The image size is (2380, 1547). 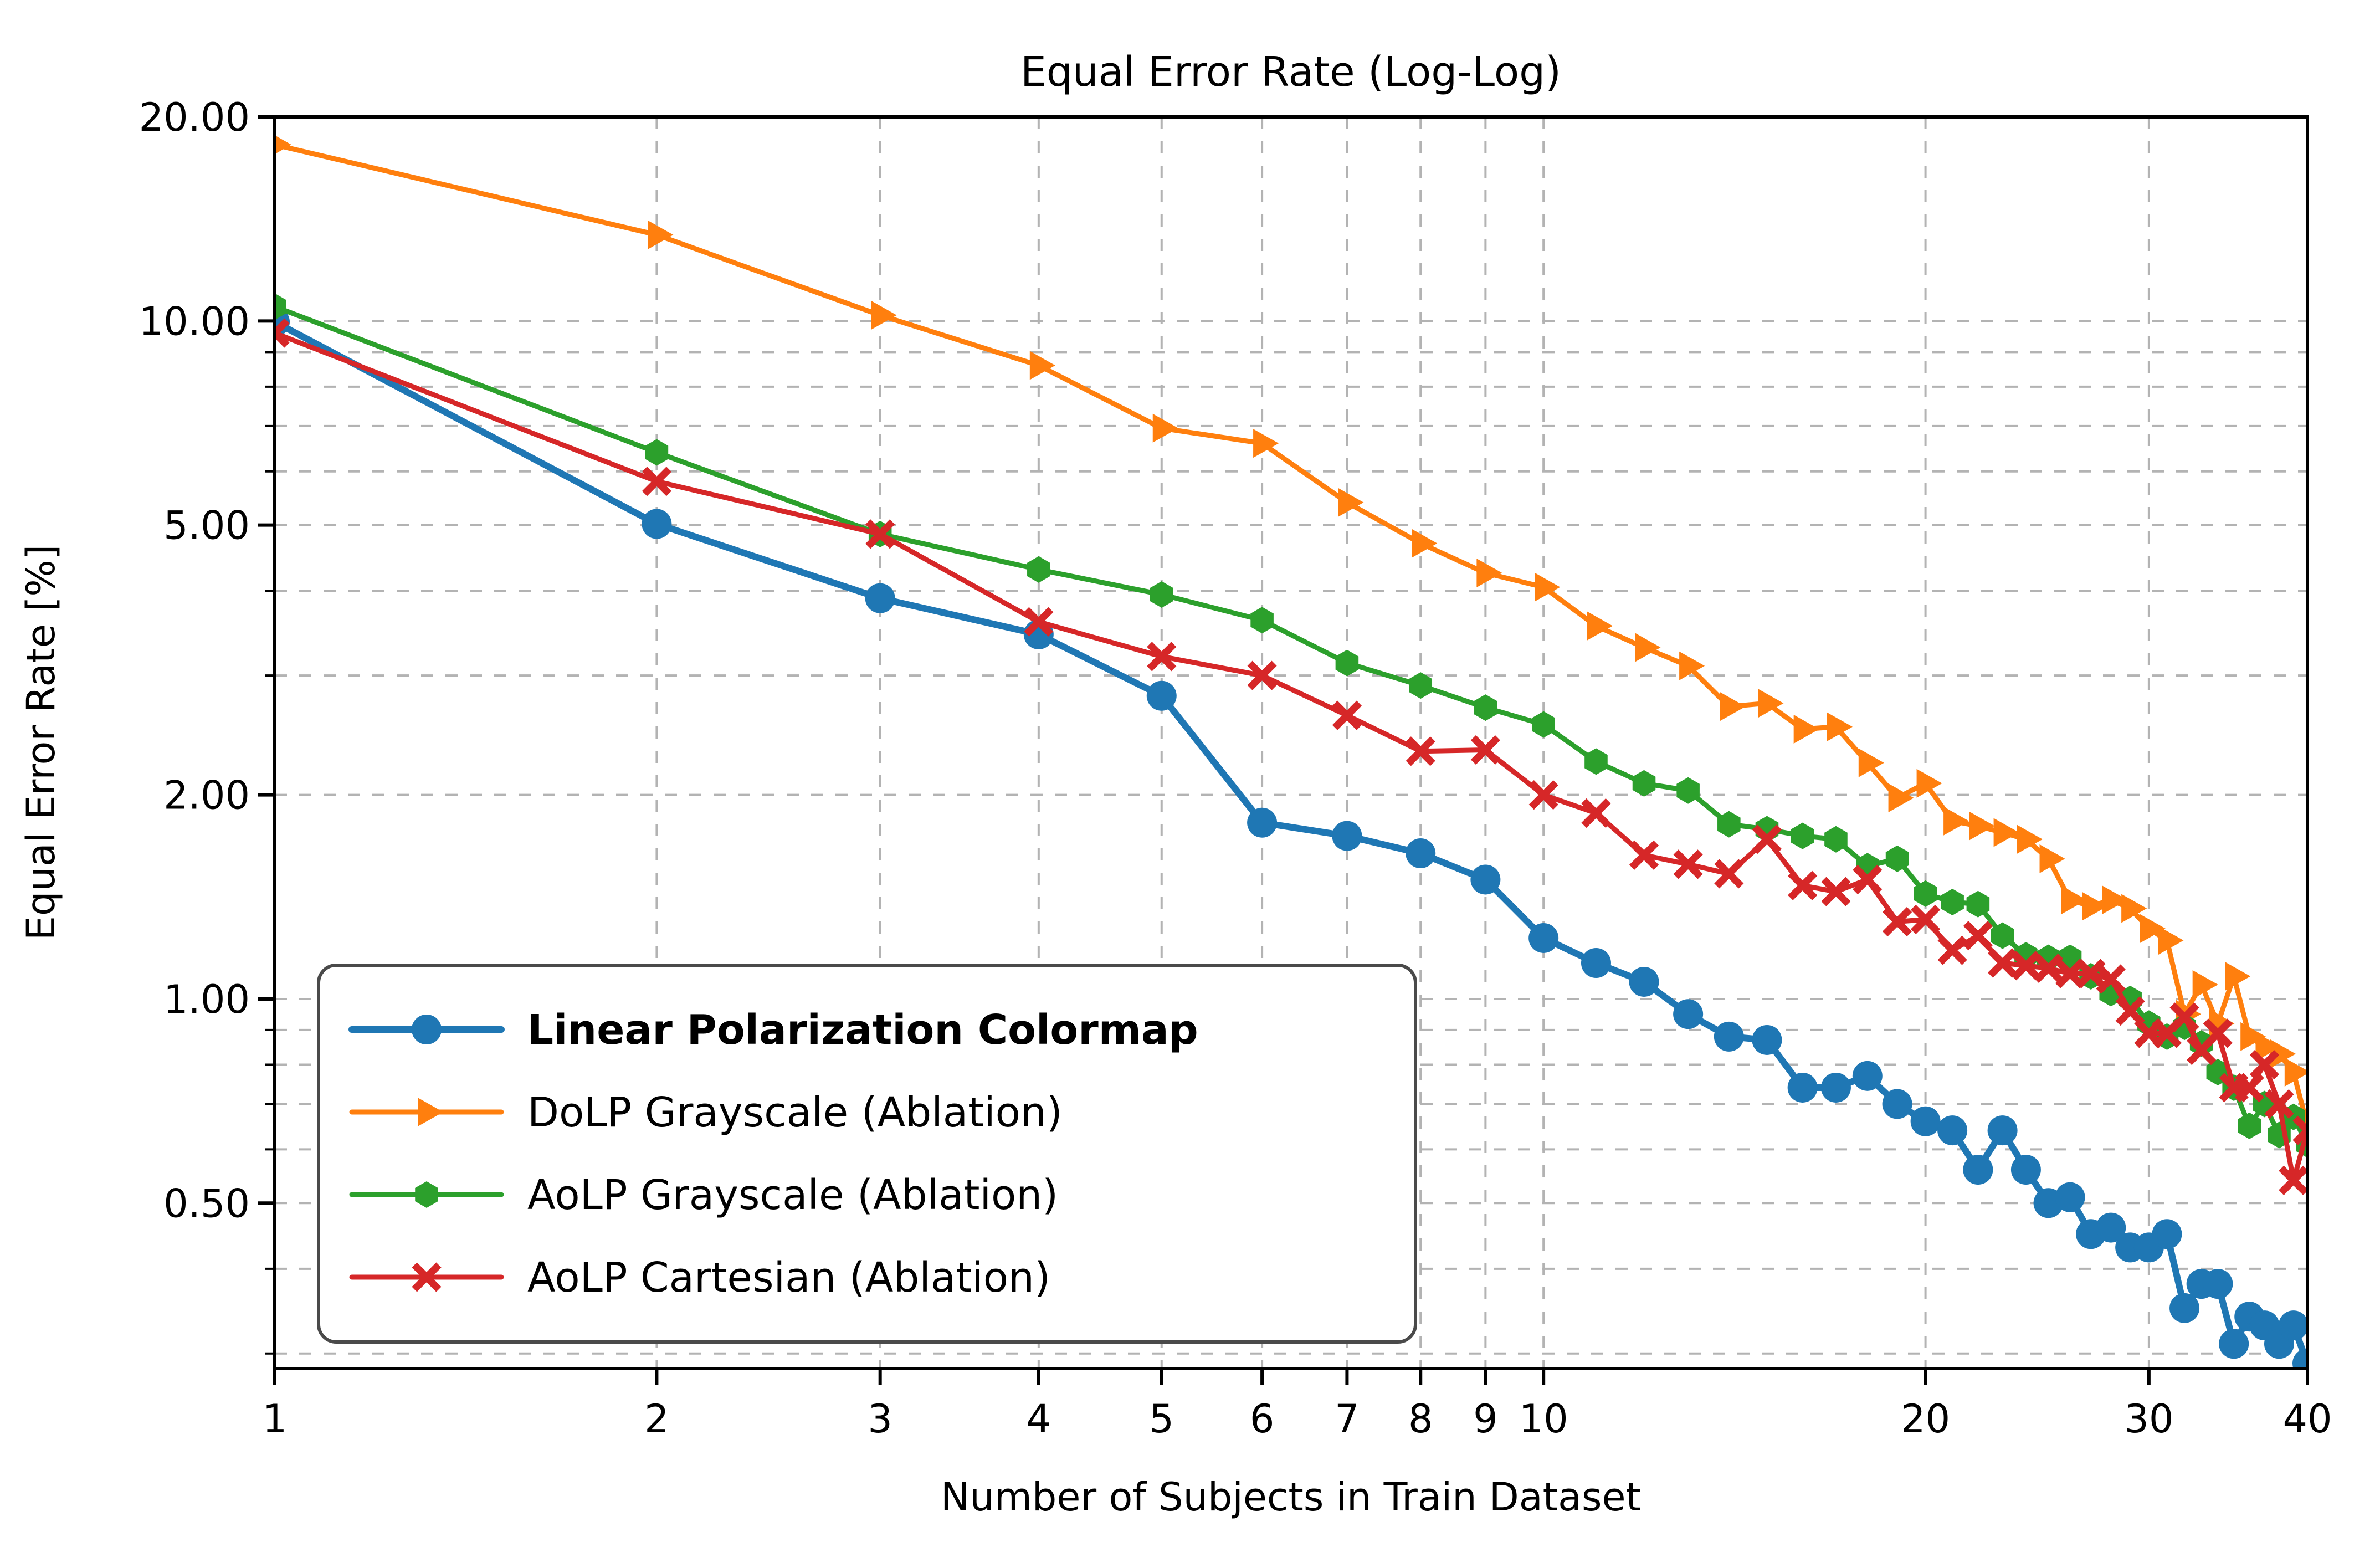 I want to click on chart-title: Equal Error Rate (Log-Log), so click(x=1290, y=72).